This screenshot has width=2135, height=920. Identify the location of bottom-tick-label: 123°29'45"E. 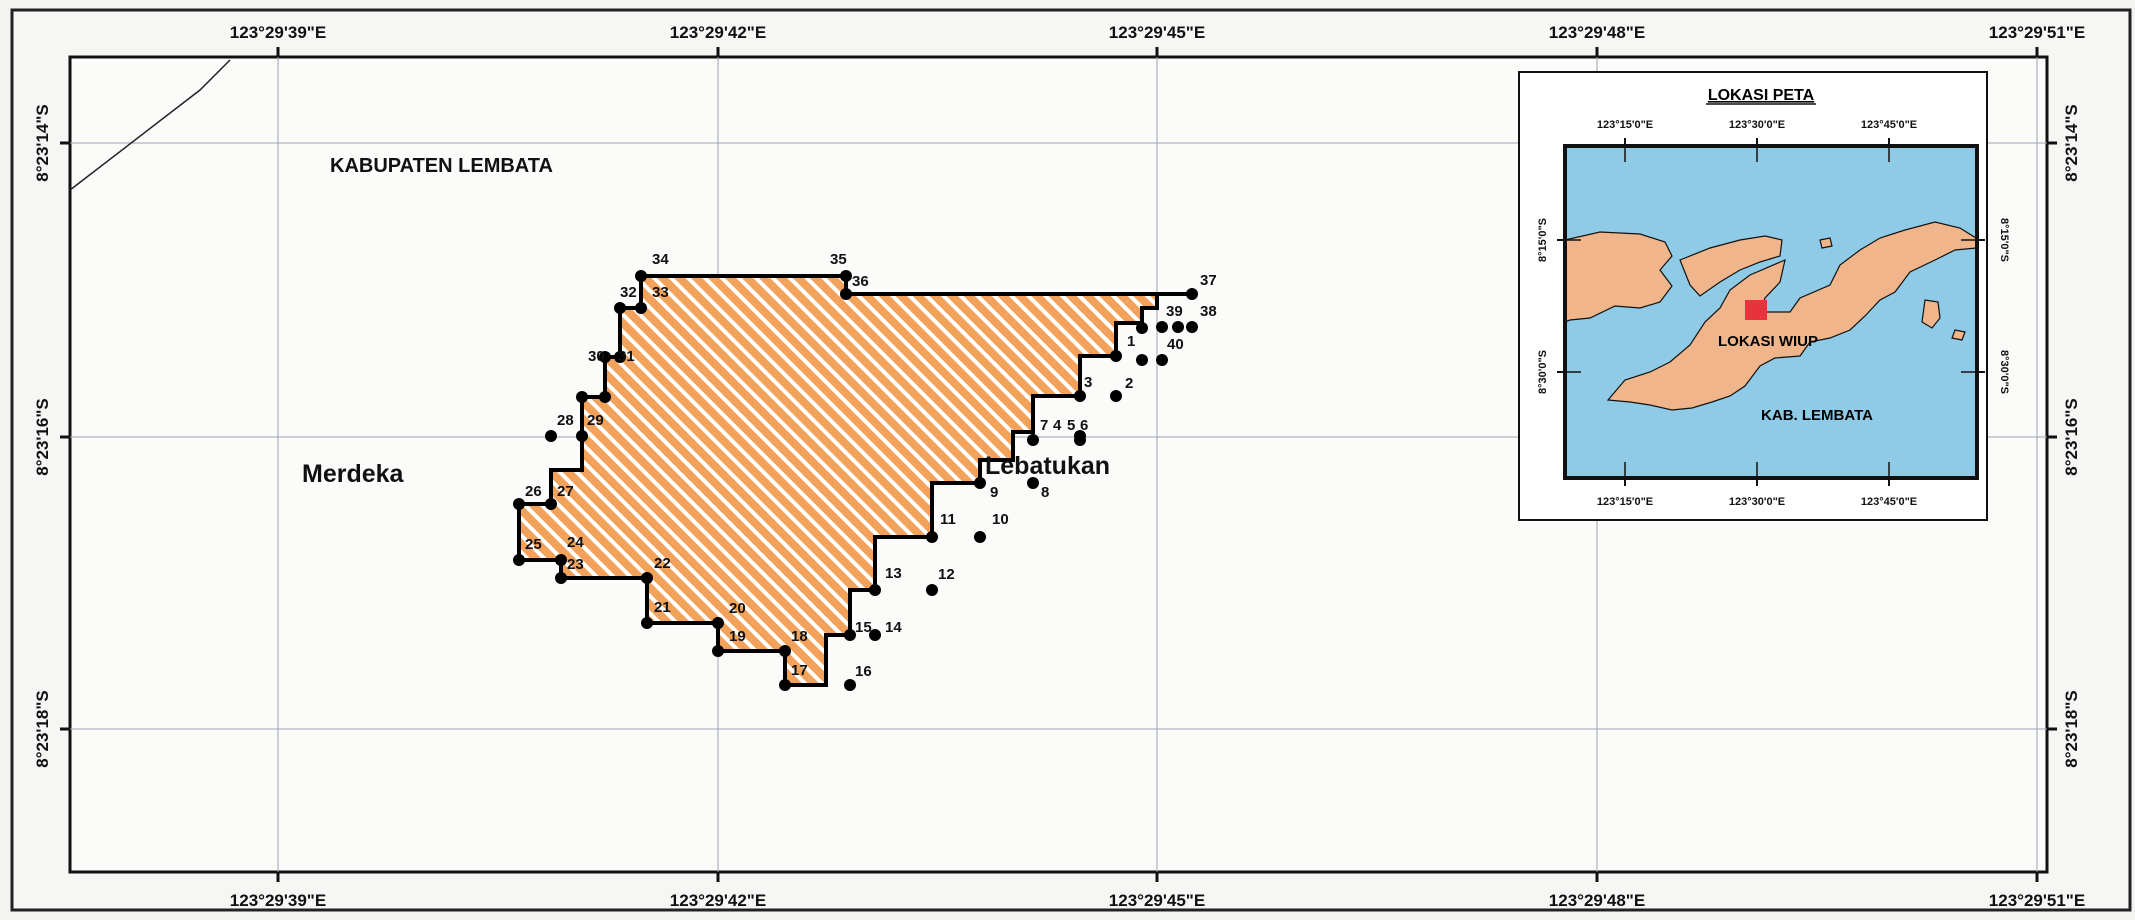
(1157, 900).